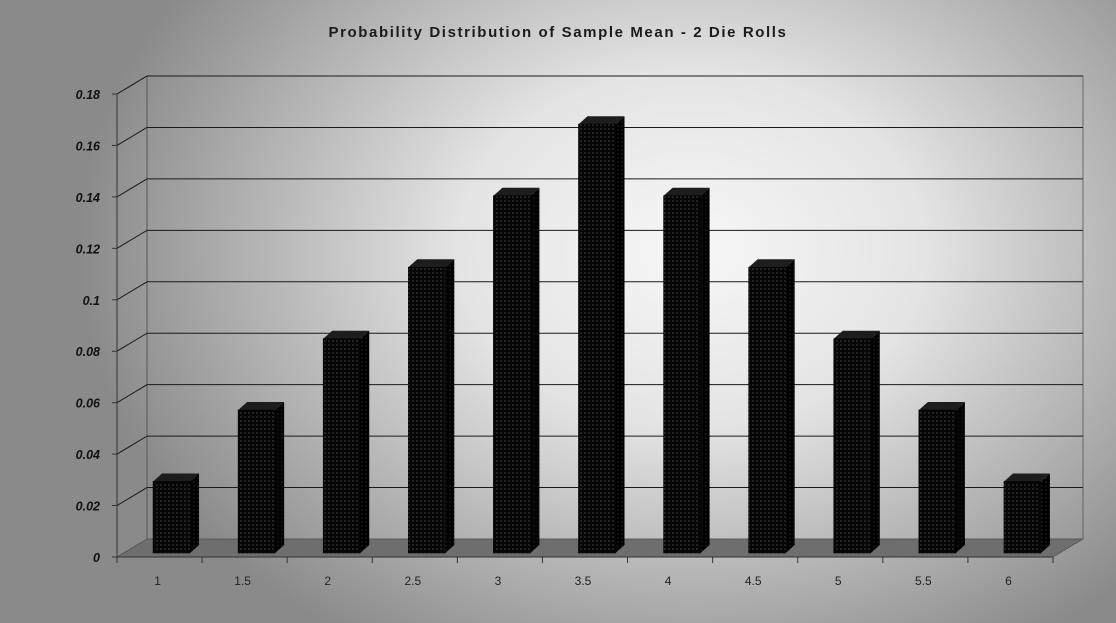 This screenshot has width=1116, height=623. What do you see at coordinates (88, 352) in the screenshot?
I see `y-tick-label: 0.08` at bounding box center [88, 352].